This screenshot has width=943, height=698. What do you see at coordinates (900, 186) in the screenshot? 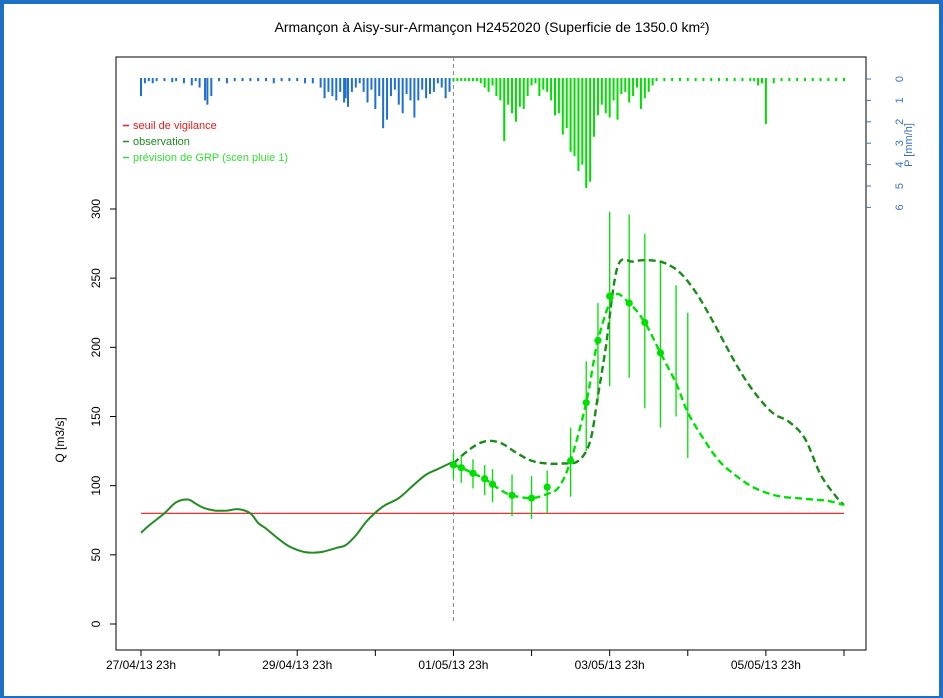
I see `y2-tick-label: 5` at bounding box center [900, 186].